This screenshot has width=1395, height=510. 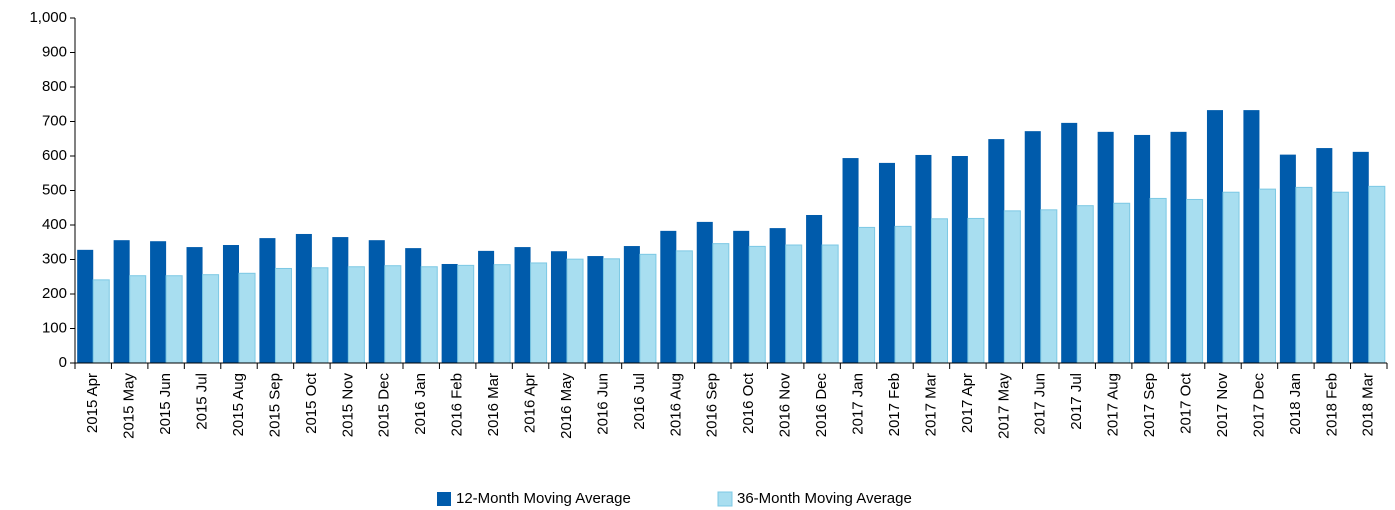 I want to click on x-tick-label: 2017 Apr, so click(x=967, y=403).